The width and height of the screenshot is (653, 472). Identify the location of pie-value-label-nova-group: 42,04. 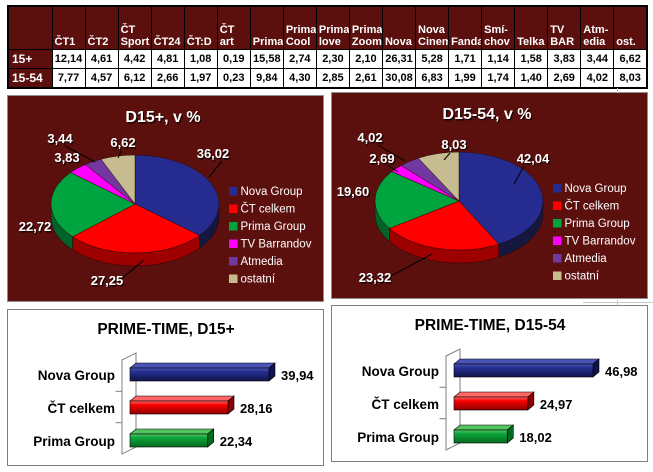
(533, 158).